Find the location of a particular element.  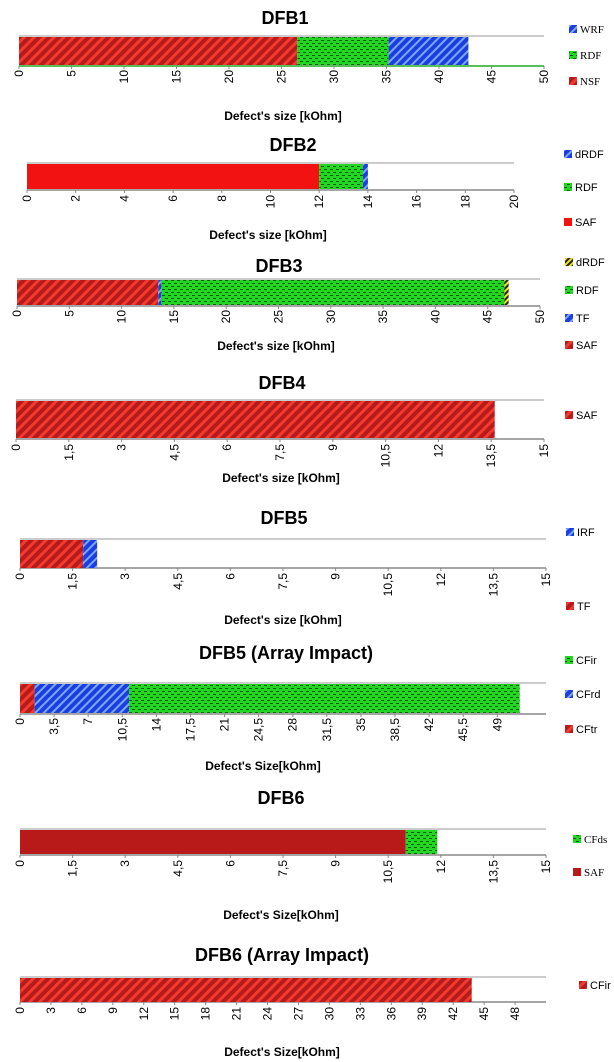

chart-1-legend-swatch-wrf is located at coordinates (573, 29).